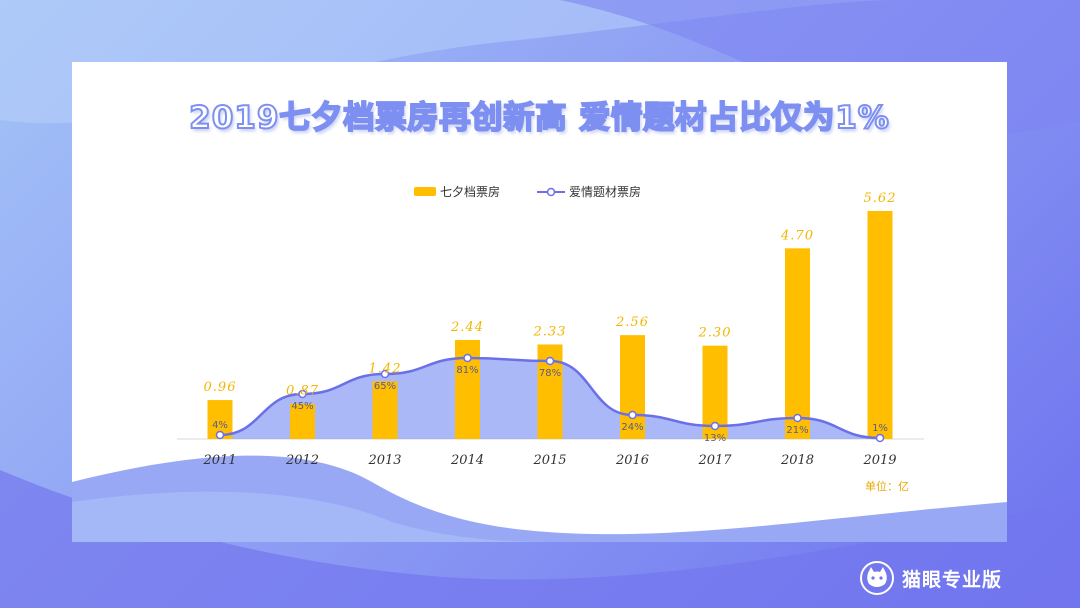 This screenshot has height=608, width=1080. I want to click on line-value-label-2019: 1%, so click(880, 428).